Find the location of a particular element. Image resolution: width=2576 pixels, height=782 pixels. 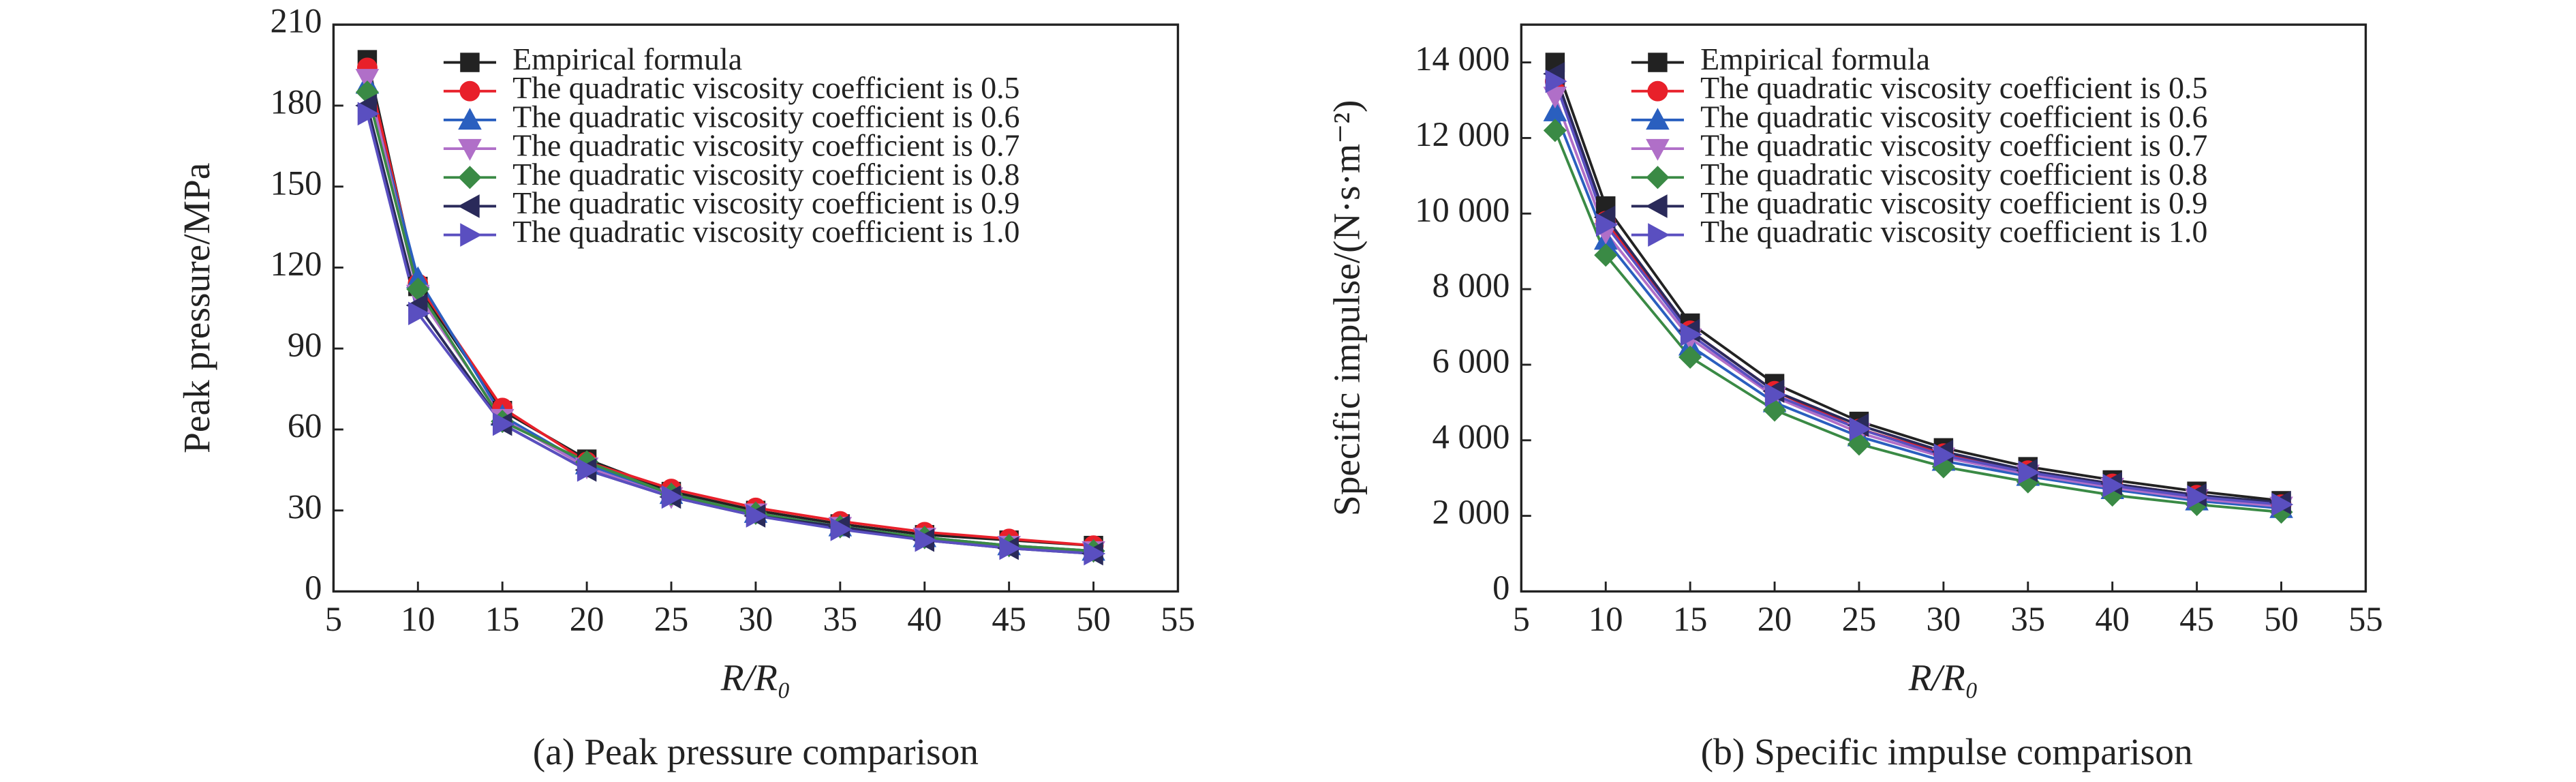

y-tick-label: 60 is located at coordinates (305, 426).